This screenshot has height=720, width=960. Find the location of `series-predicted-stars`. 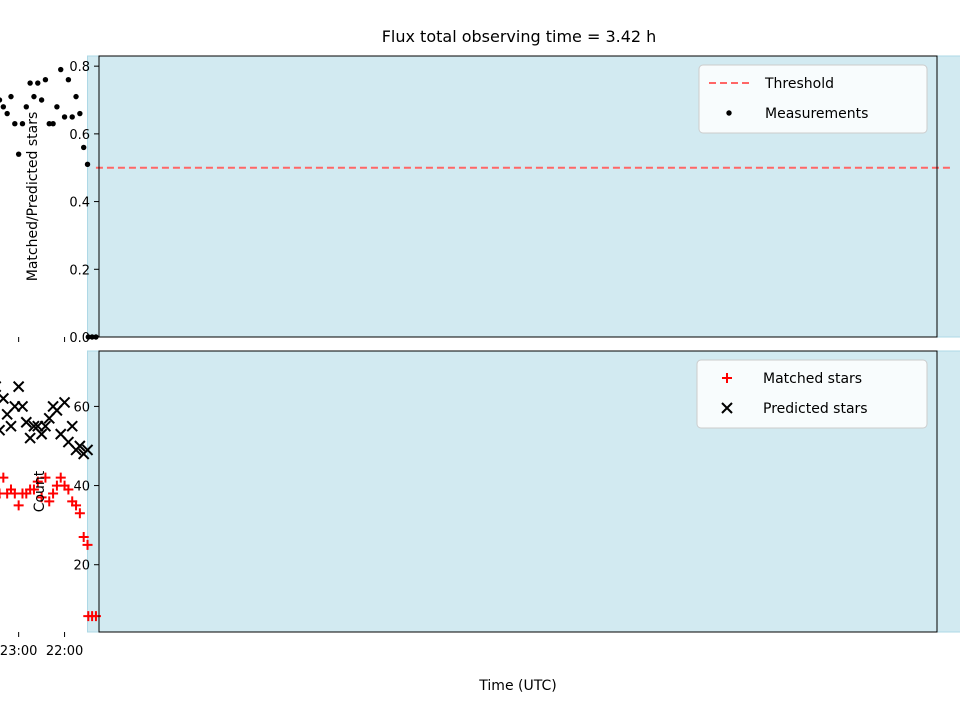

series-predicted-stars is located at coordinates (47, 420).